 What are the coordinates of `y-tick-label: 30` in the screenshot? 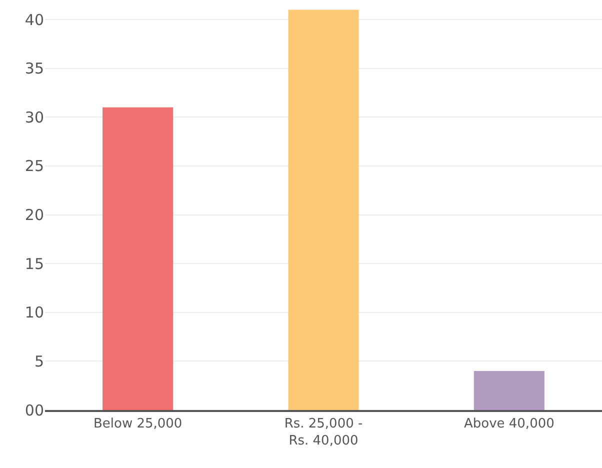 It's located at (34, 117).